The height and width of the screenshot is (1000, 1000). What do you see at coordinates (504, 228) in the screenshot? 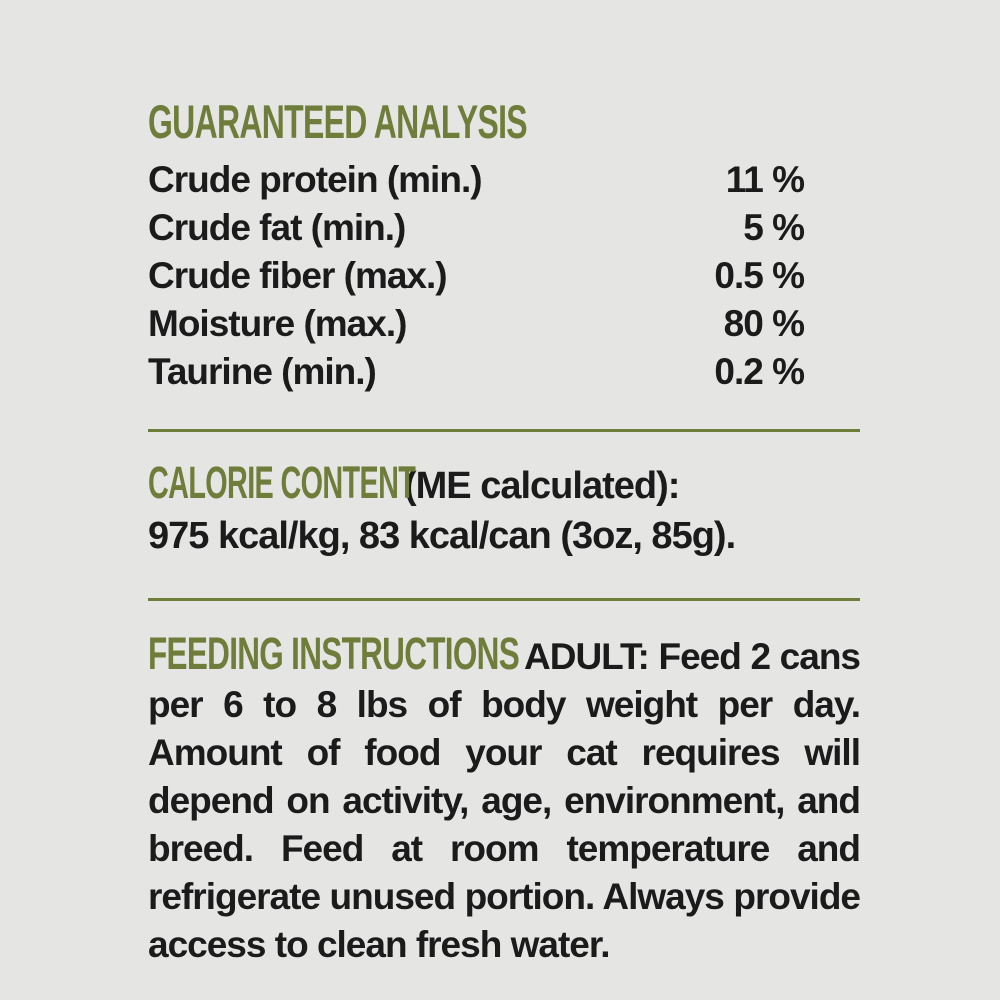
I see `table-row: Crude fat (min.) 5 %` at bounding box center [504, 228].